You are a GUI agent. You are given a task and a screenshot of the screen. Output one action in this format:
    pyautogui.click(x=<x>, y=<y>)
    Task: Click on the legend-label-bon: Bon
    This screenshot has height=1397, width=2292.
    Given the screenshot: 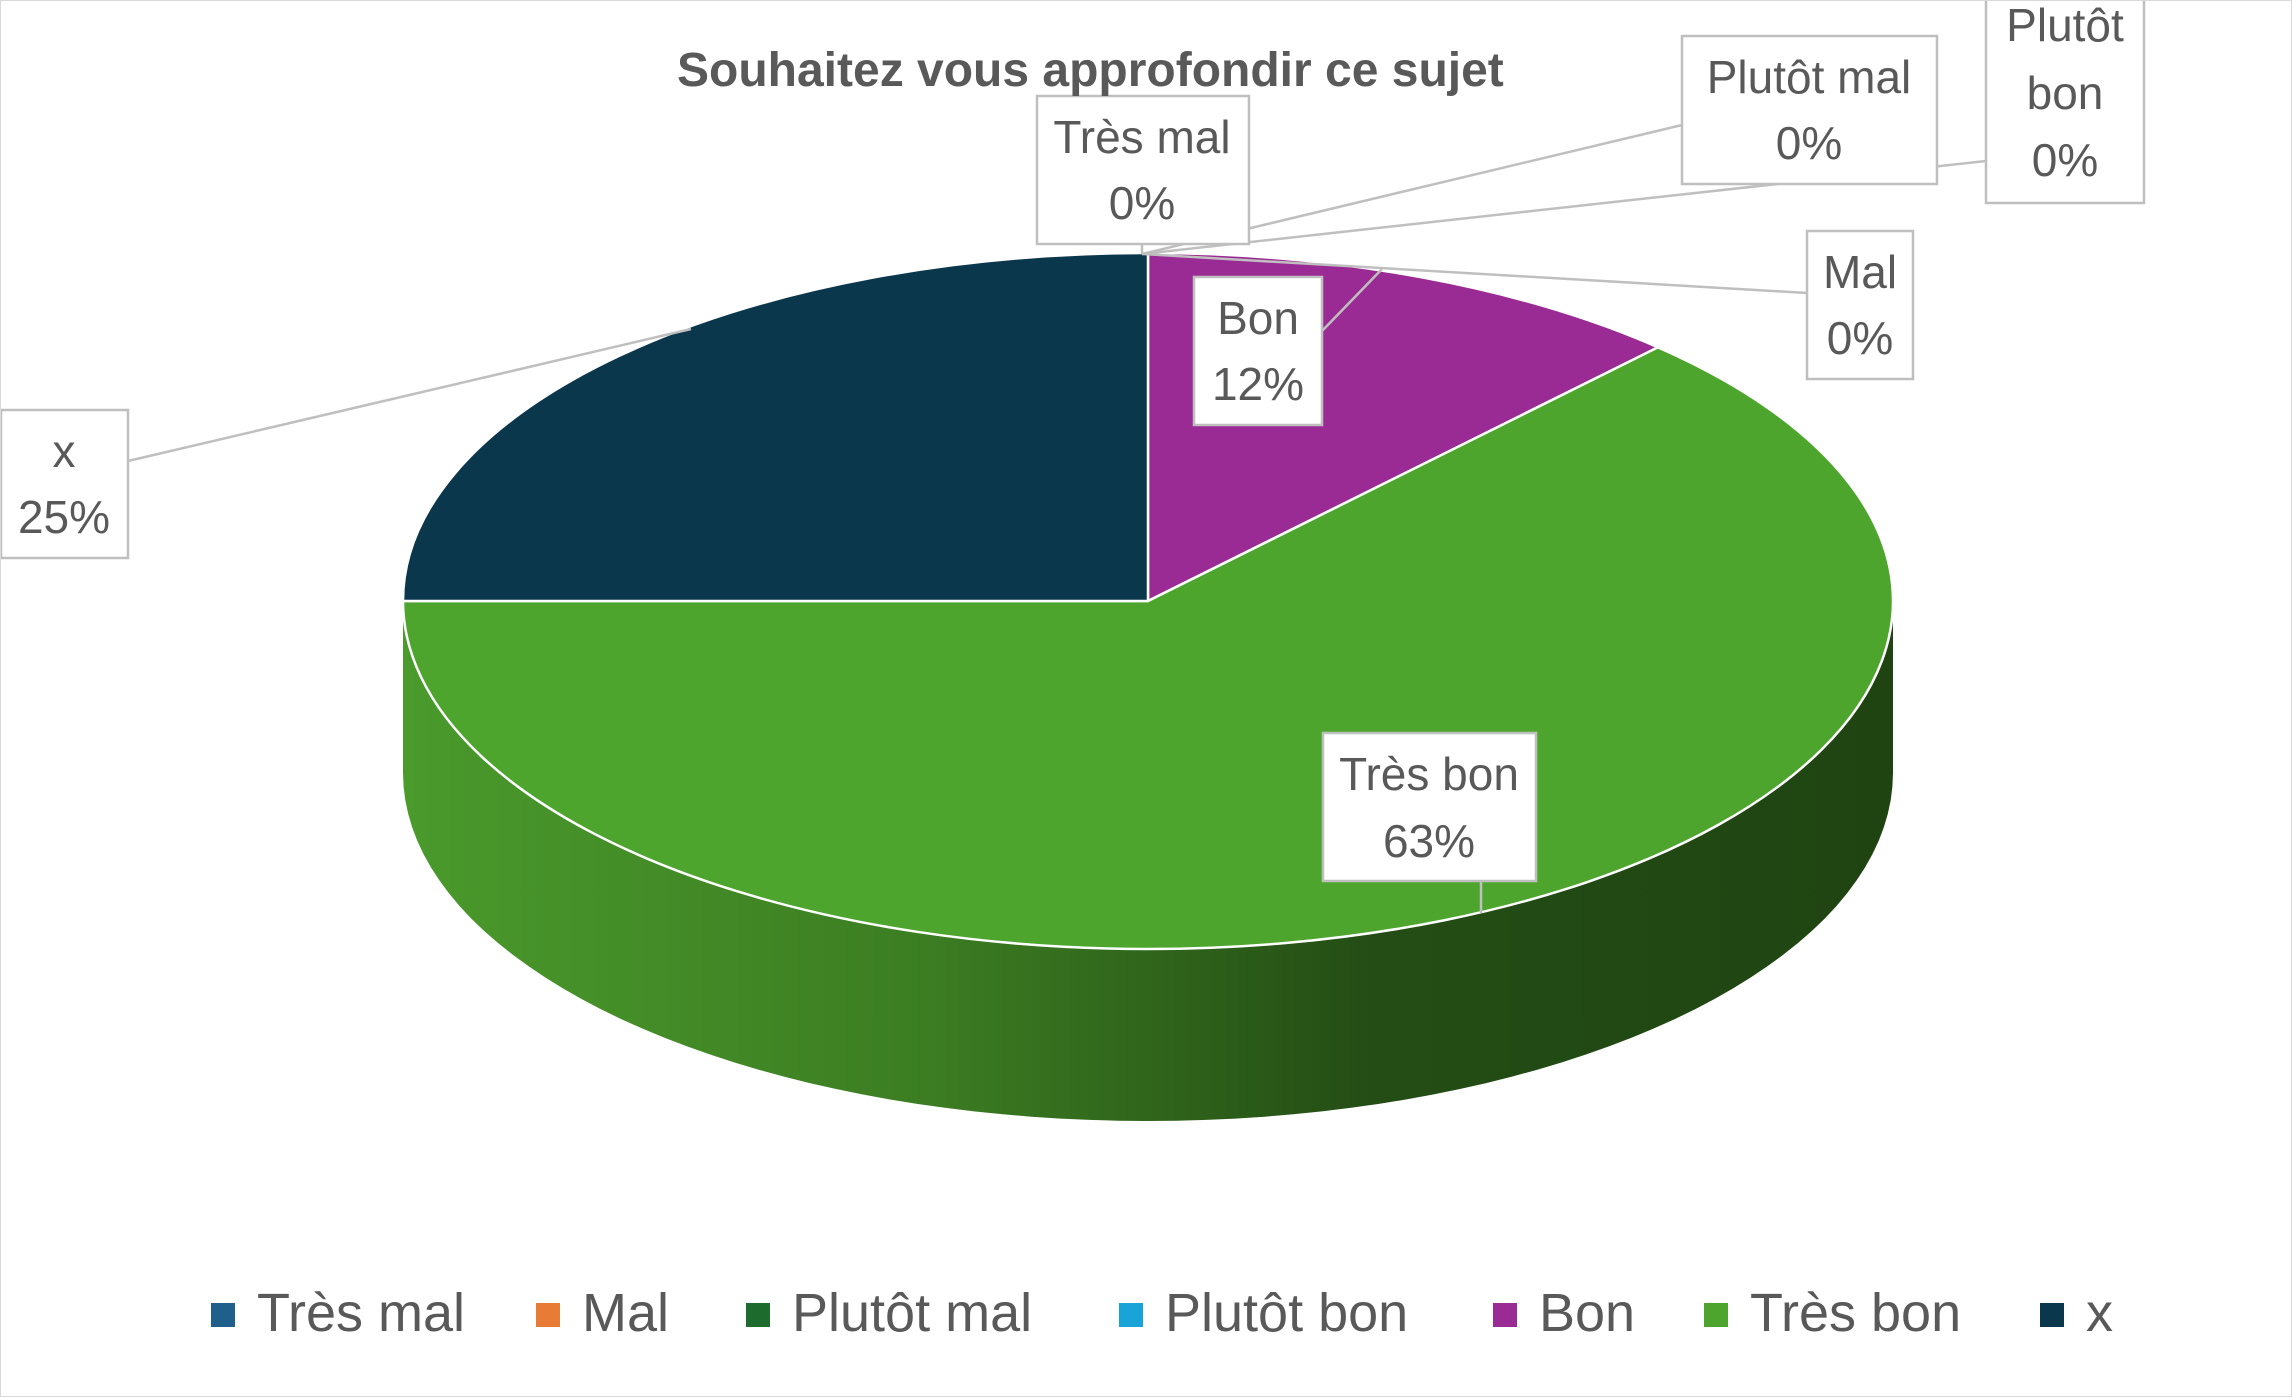 What is the action you would take?
    pyautogui.click(x=1587, y=1313)
    